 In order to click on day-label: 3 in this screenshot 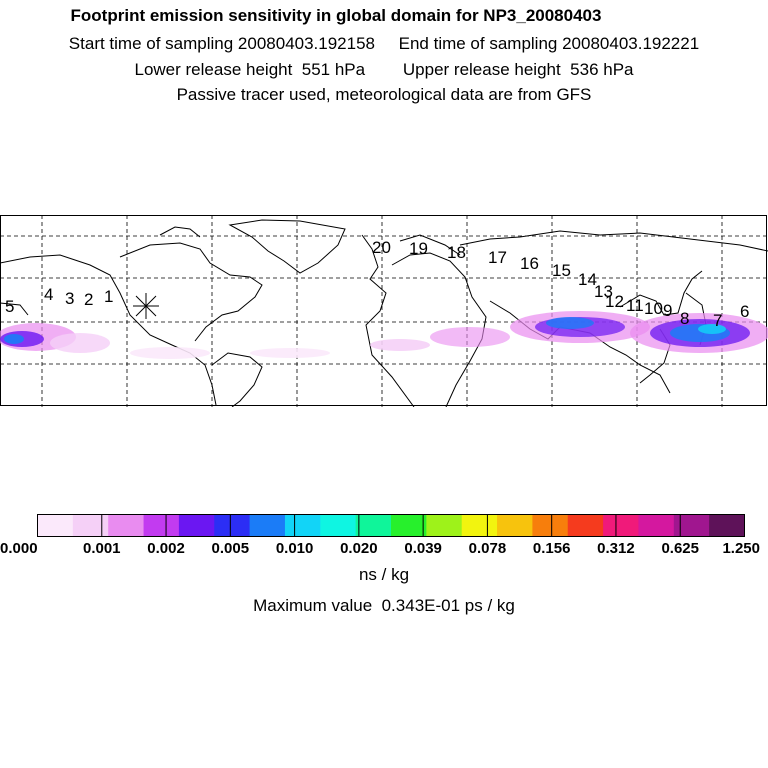, I will do `click(69, 298)`.